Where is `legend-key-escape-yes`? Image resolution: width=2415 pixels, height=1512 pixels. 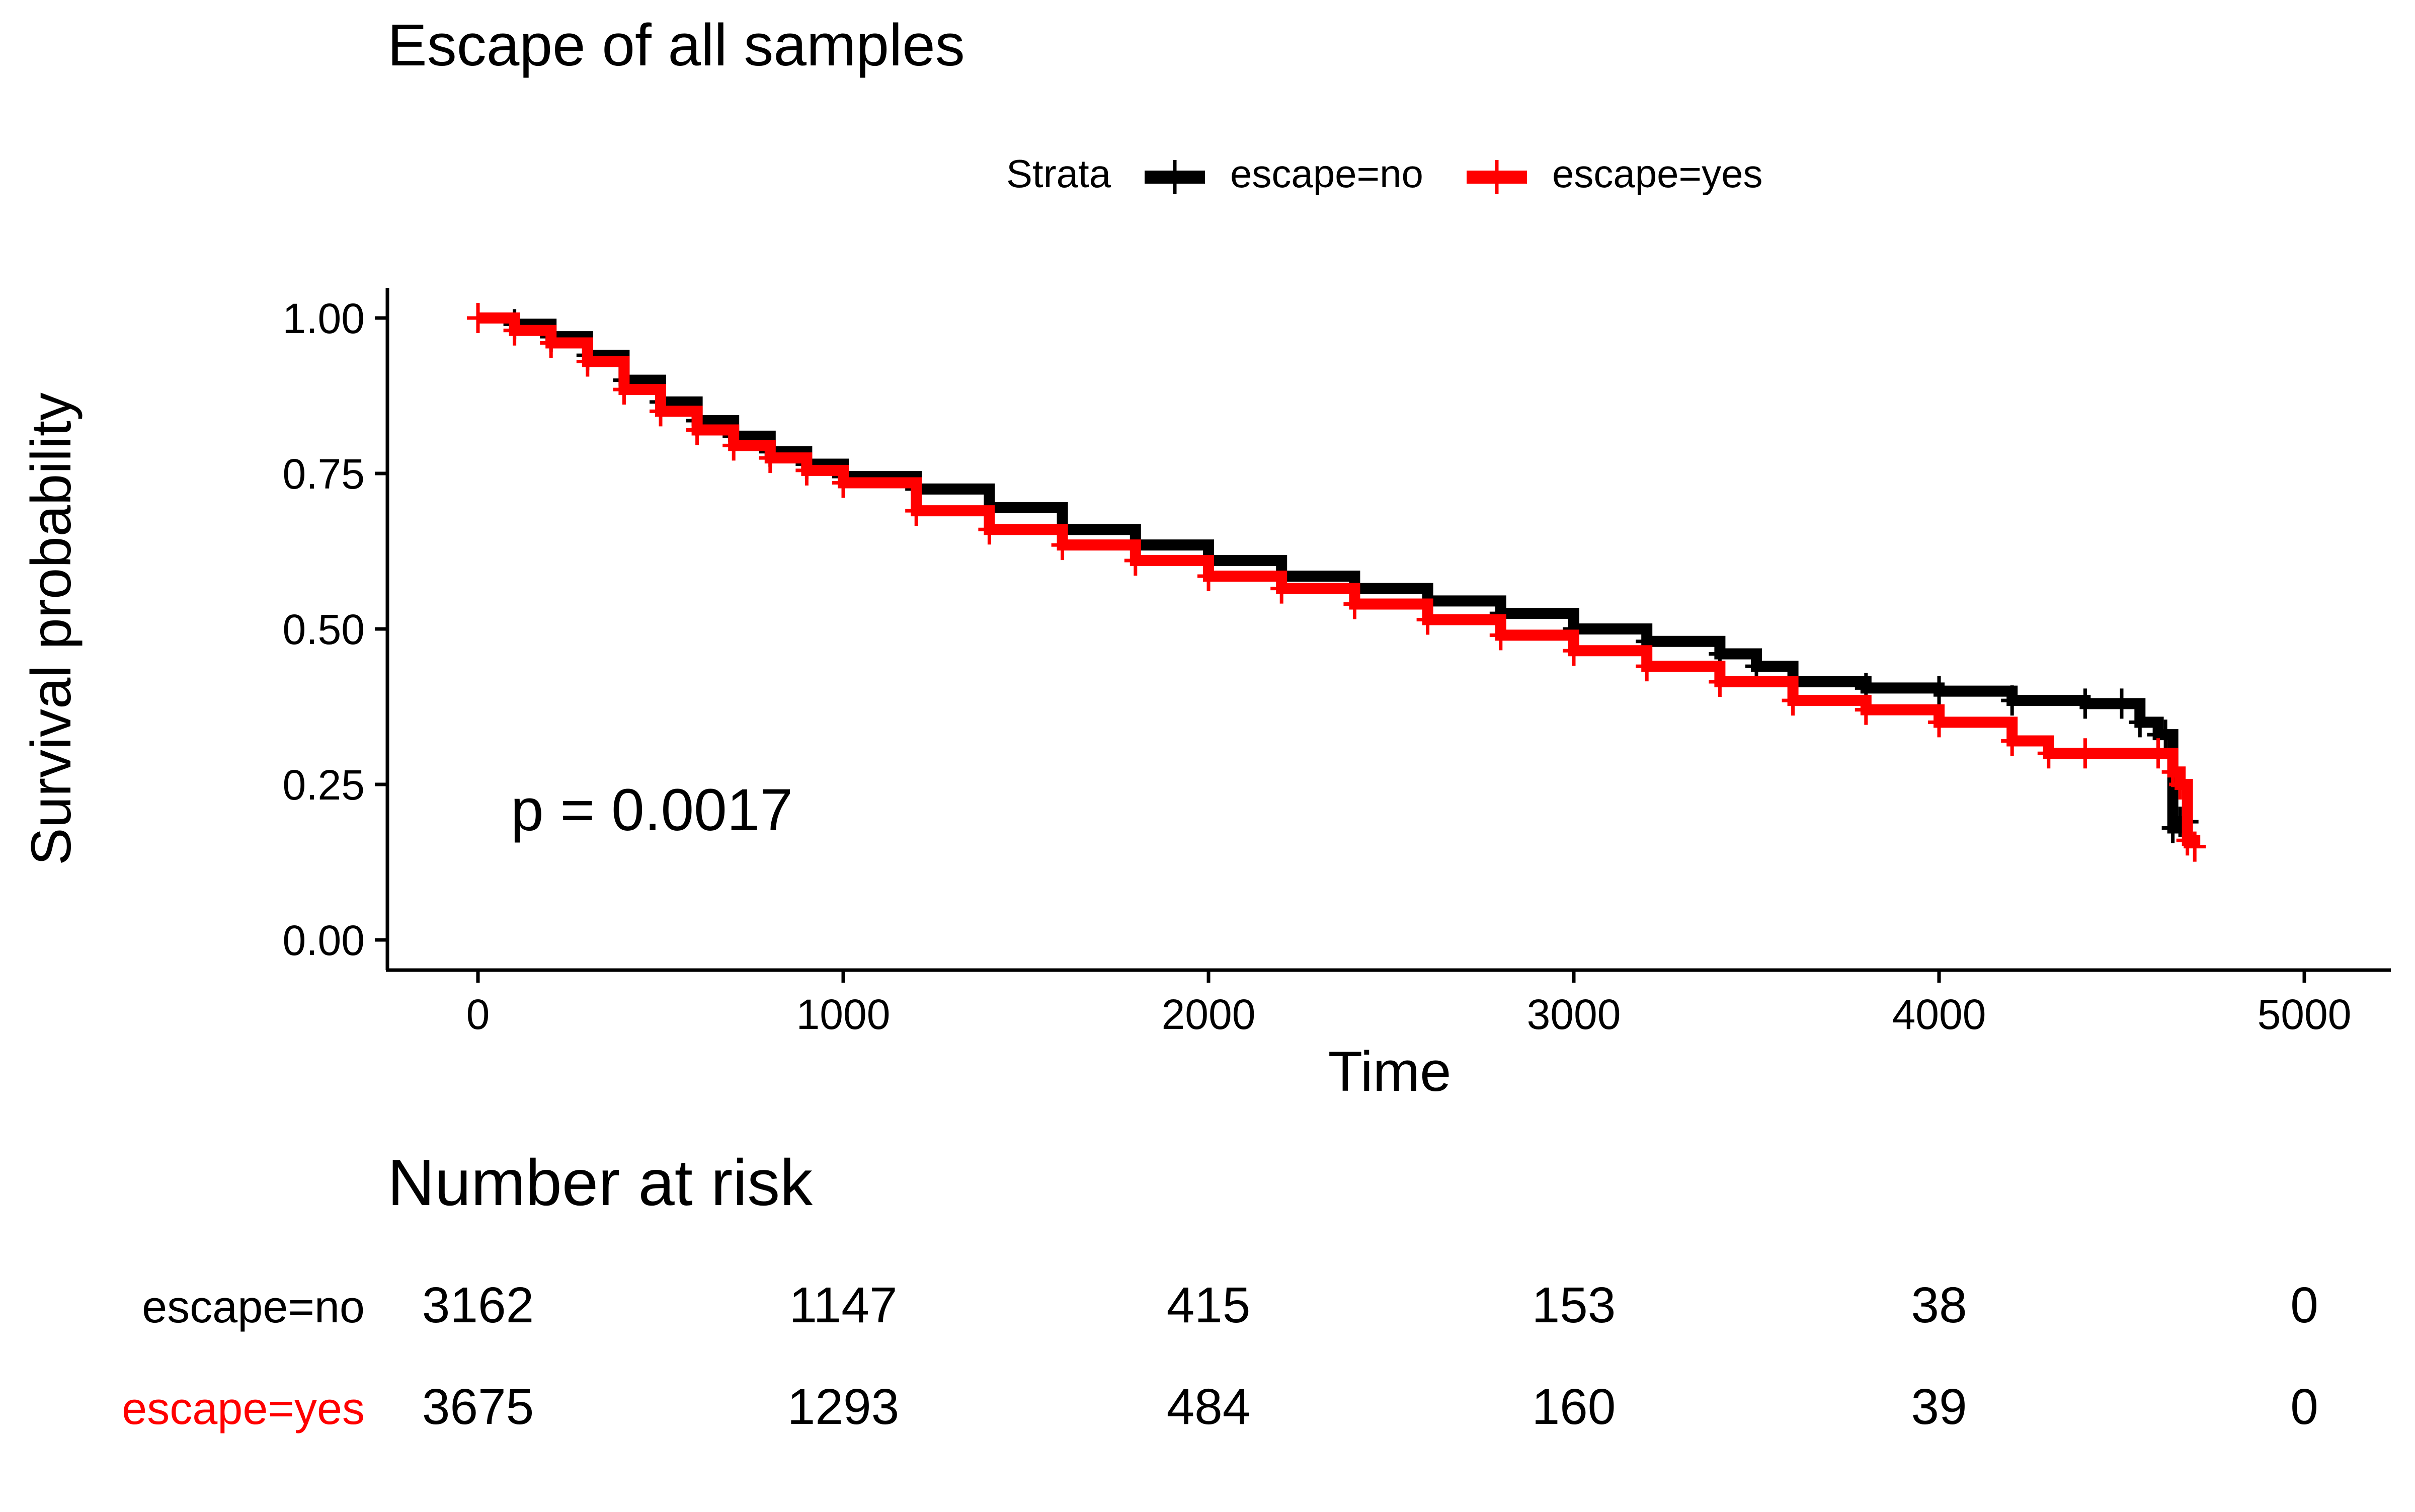 legend-key-escape-yes is located at coordinates (1497, 177).